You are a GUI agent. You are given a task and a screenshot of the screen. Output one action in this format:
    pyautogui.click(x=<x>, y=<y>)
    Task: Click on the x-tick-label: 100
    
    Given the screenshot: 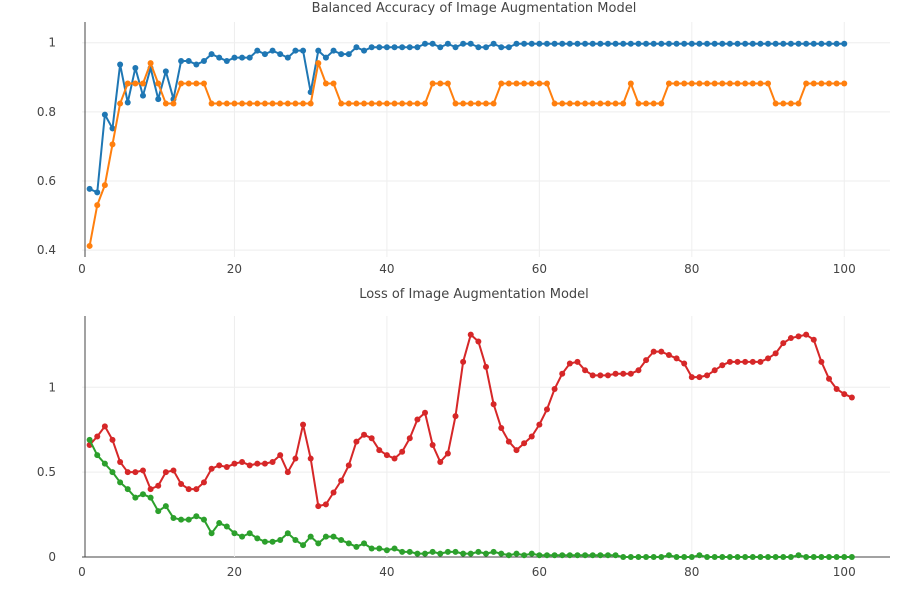 What is the action you would take?
    pyautogui.click(x=844, y=572)
    